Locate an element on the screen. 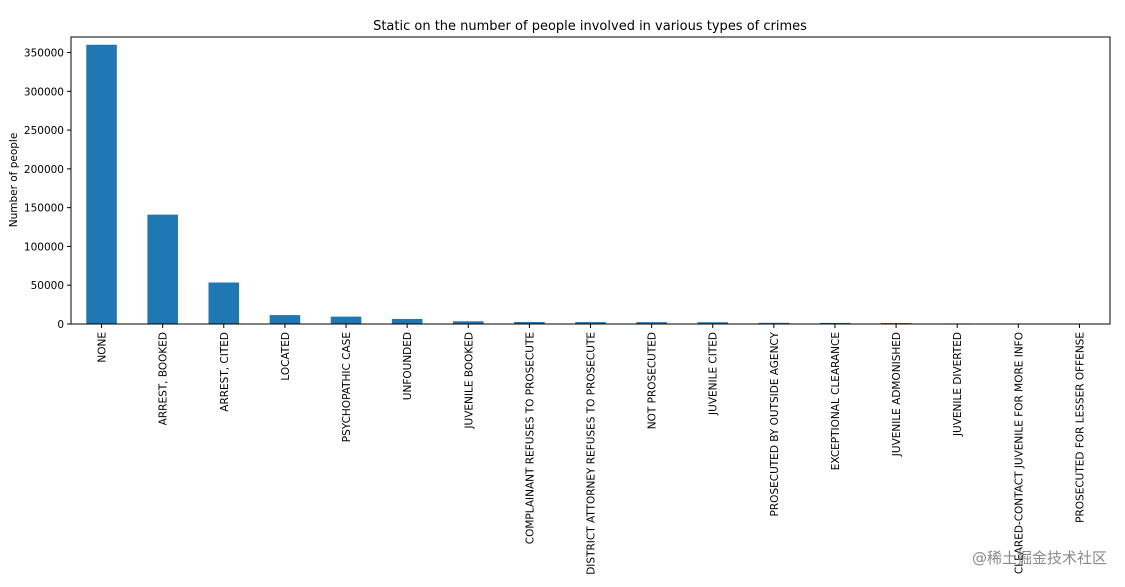 The width and height of the screenshot is (1125, 587). x-tick-label: PROSECUTED BY OUTSIDE AGENCY is located at coordinates (775, 423).